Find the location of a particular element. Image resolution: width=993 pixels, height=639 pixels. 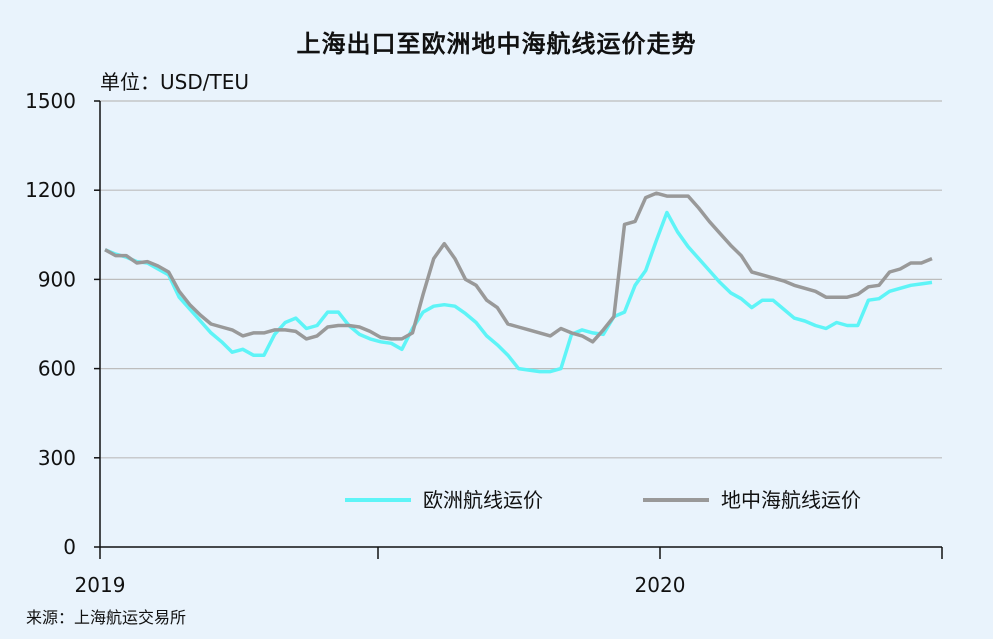

y-tick-label: 900 is located at coordinates (57, 279).